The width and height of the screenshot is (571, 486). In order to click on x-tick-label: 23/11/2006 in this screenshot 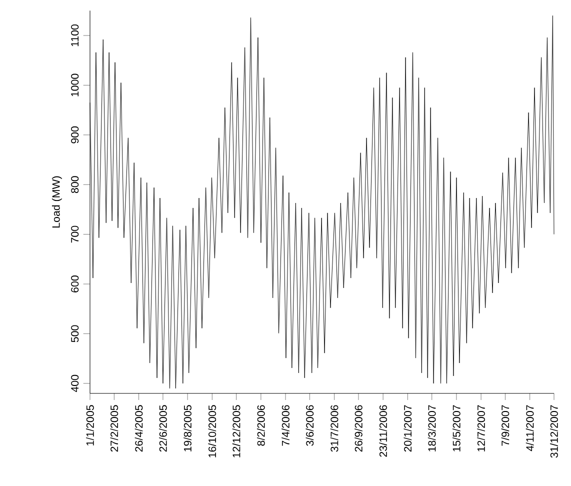, I will do `click(383, 431)`.